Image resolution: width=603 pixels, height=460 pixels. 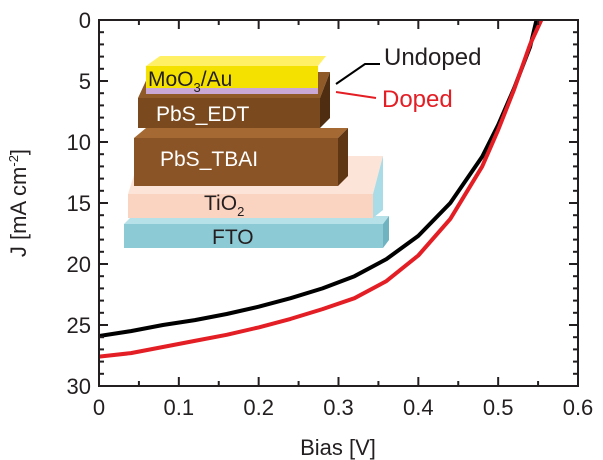 I want to click on layer-label-tio2: TiO2, so click(x=224, y=205).